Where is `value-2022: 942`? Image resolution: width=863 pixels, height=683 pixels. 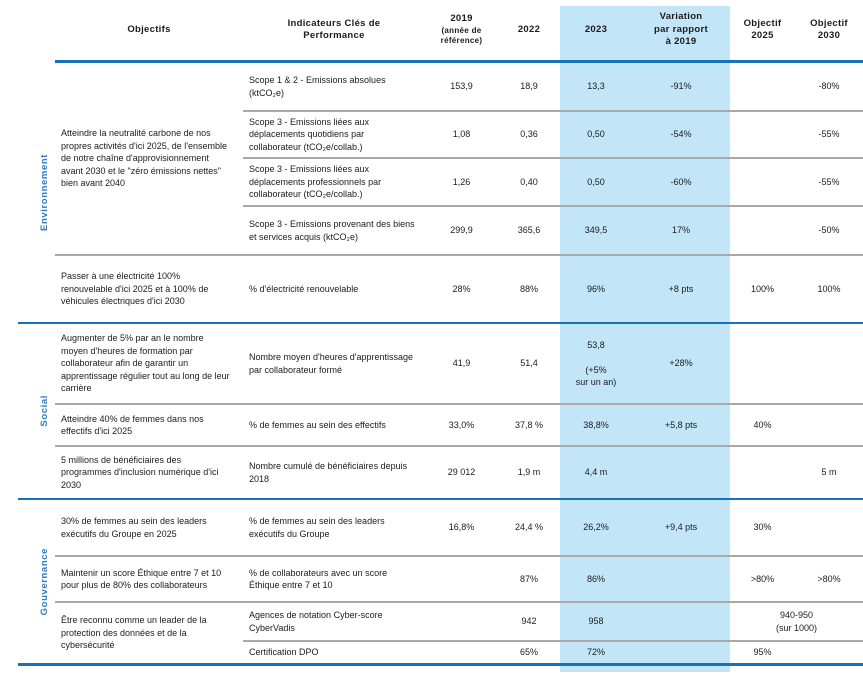
value-2022: 942 is located at coordinates (529, 621).